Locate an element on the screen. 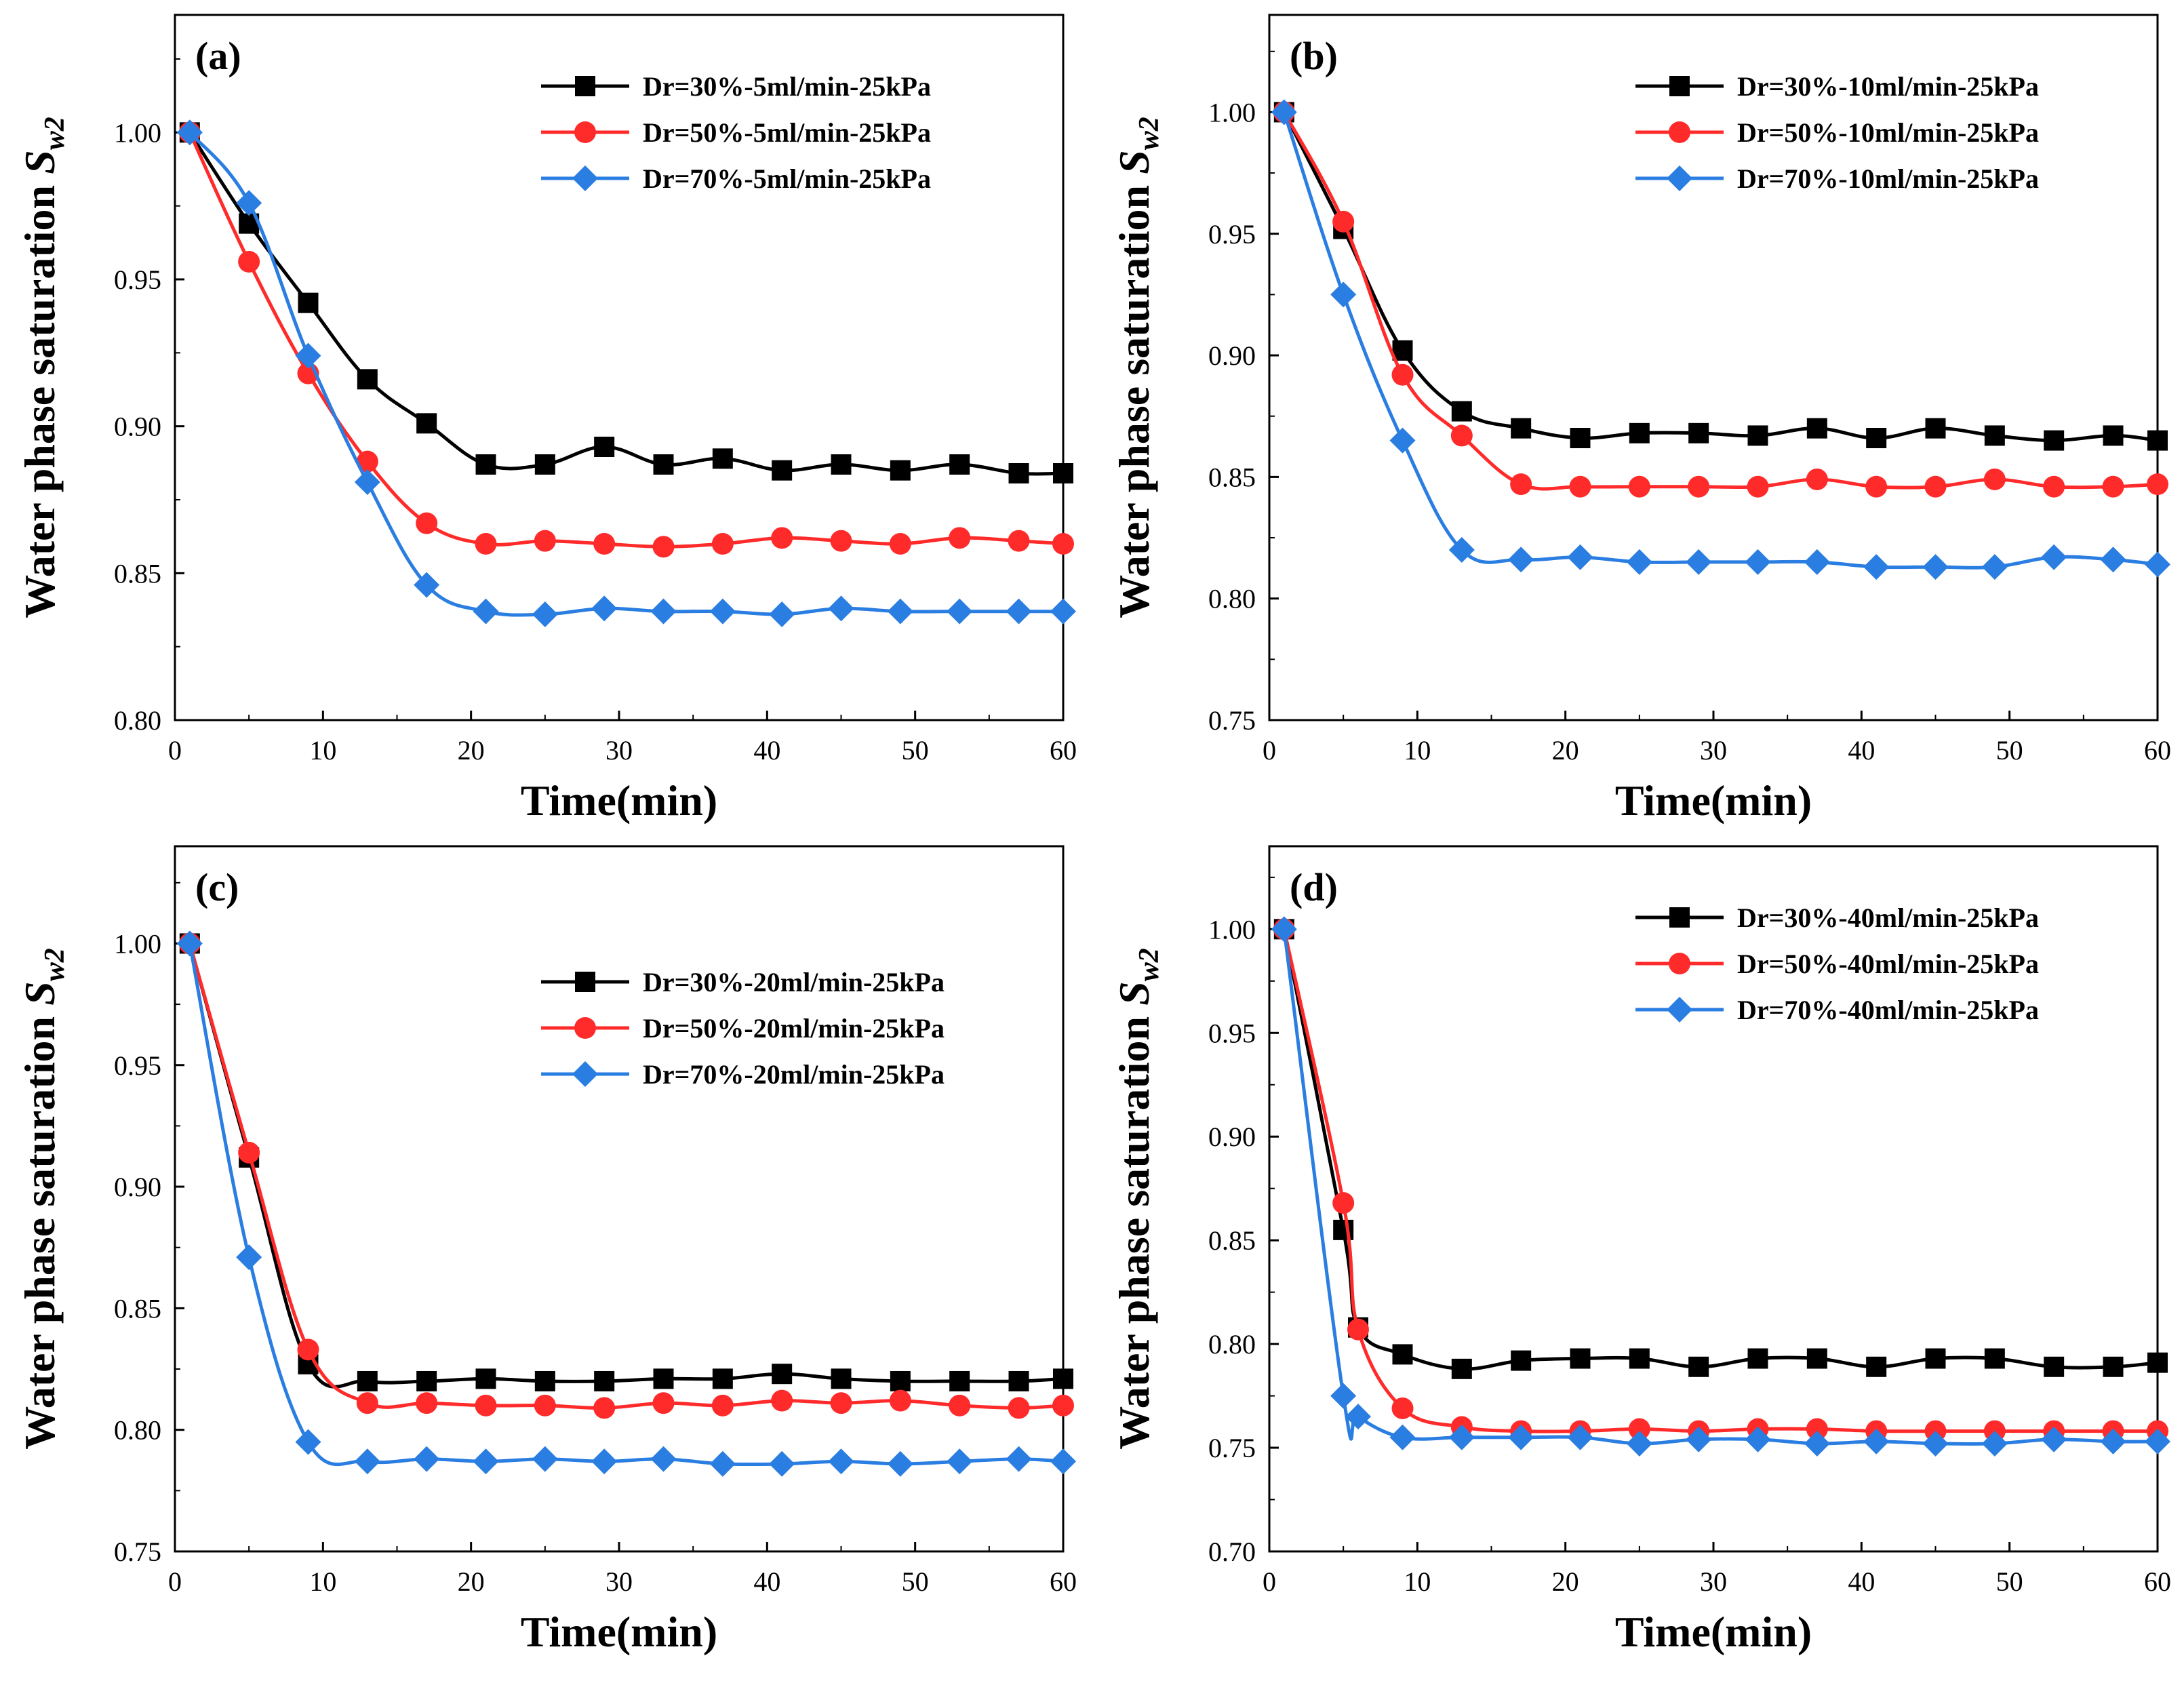 The image size is (2184, 1685). y-tick-label: 0.80 is located at coordinates (1232, 599).